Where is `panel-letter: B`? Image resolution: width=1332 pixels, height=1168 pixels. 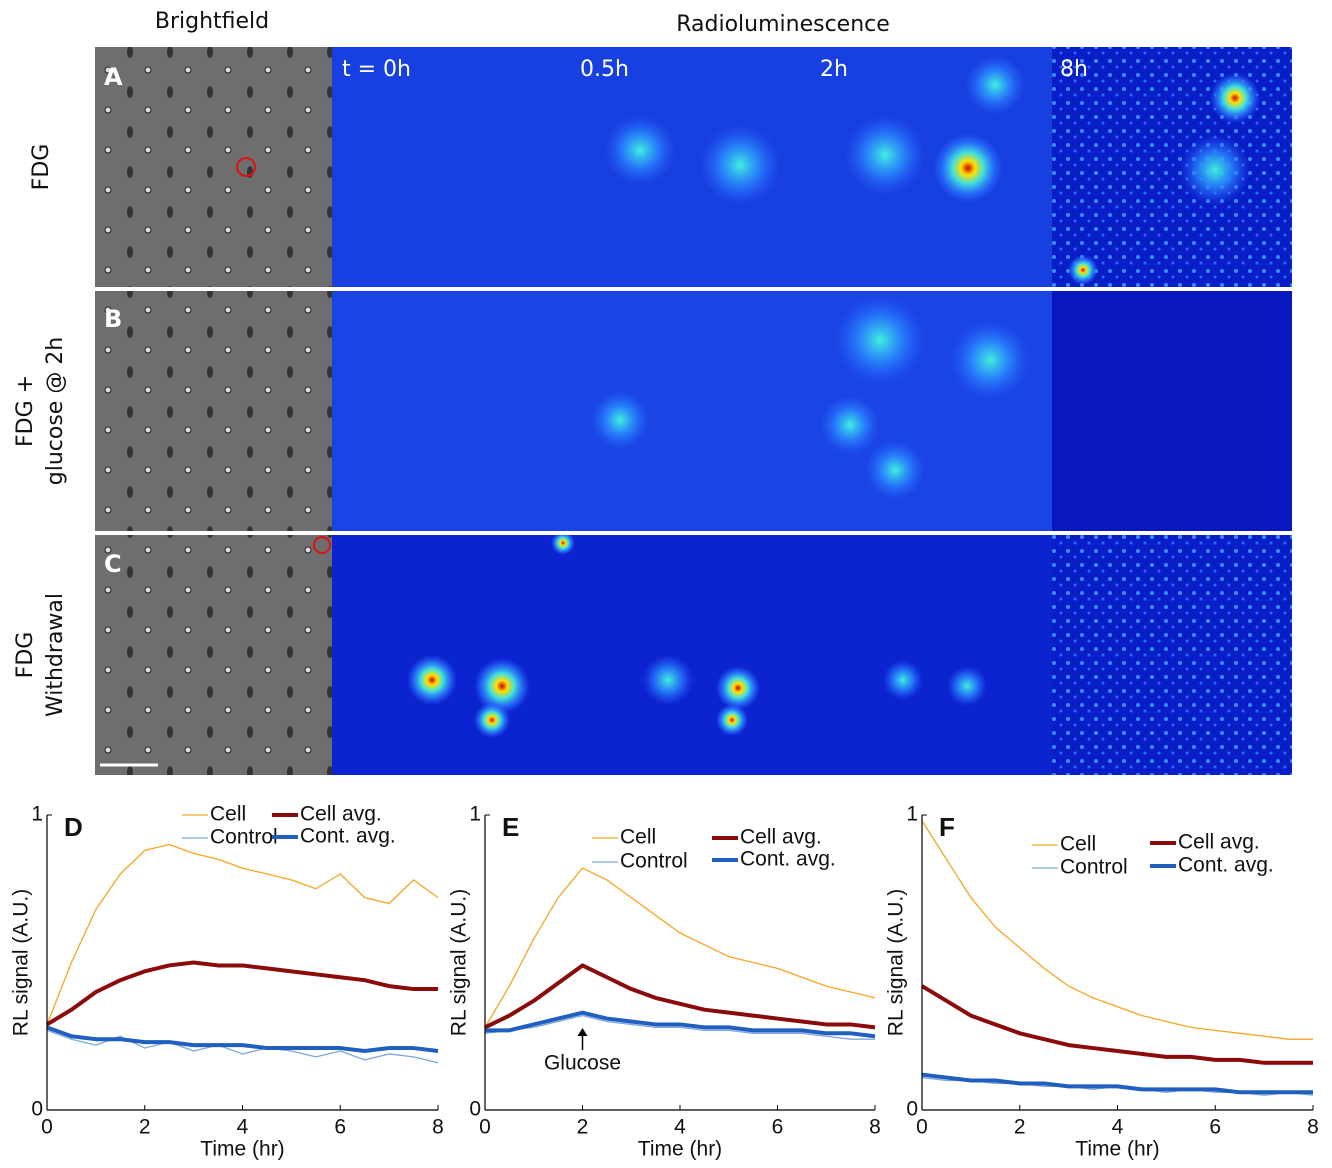
panel-letter: B is located at coordinates (113, 319).